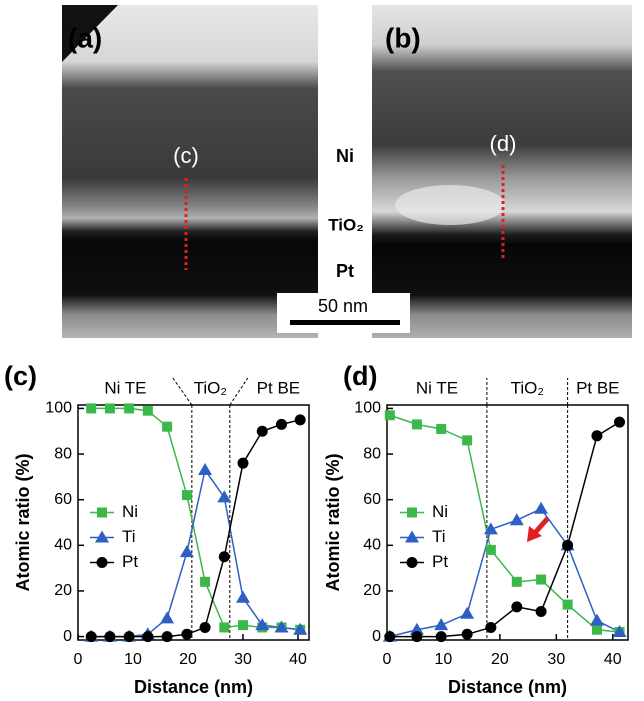 Image resolution: width=644 pixels, height=701 pixels. I want to click on arrow-head, so click(534, 534).